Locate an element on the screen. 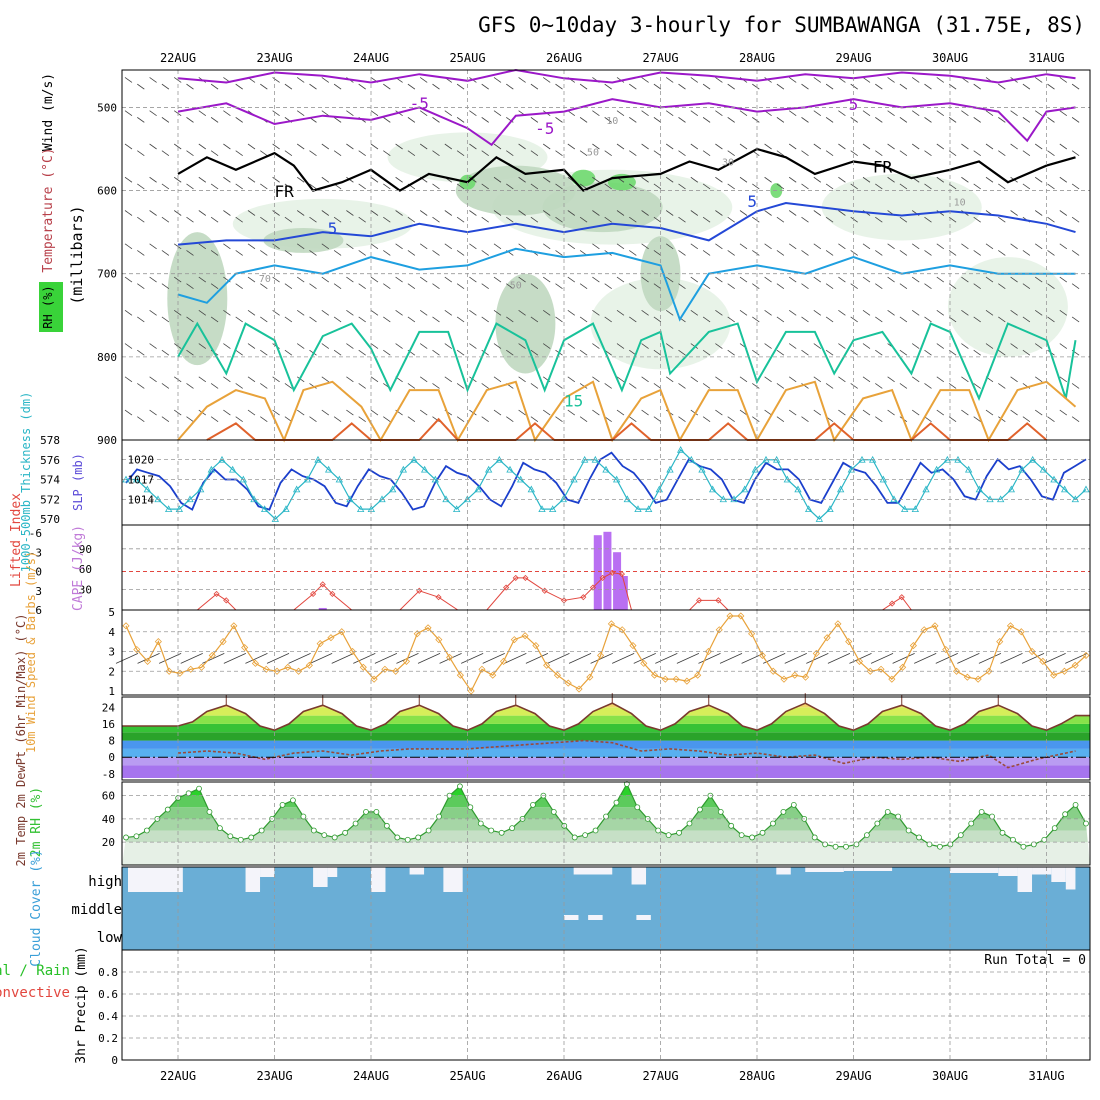 The image size is (1100, 1100). date-label-bottom: 30AUG is located at coordinates (950, 1076).